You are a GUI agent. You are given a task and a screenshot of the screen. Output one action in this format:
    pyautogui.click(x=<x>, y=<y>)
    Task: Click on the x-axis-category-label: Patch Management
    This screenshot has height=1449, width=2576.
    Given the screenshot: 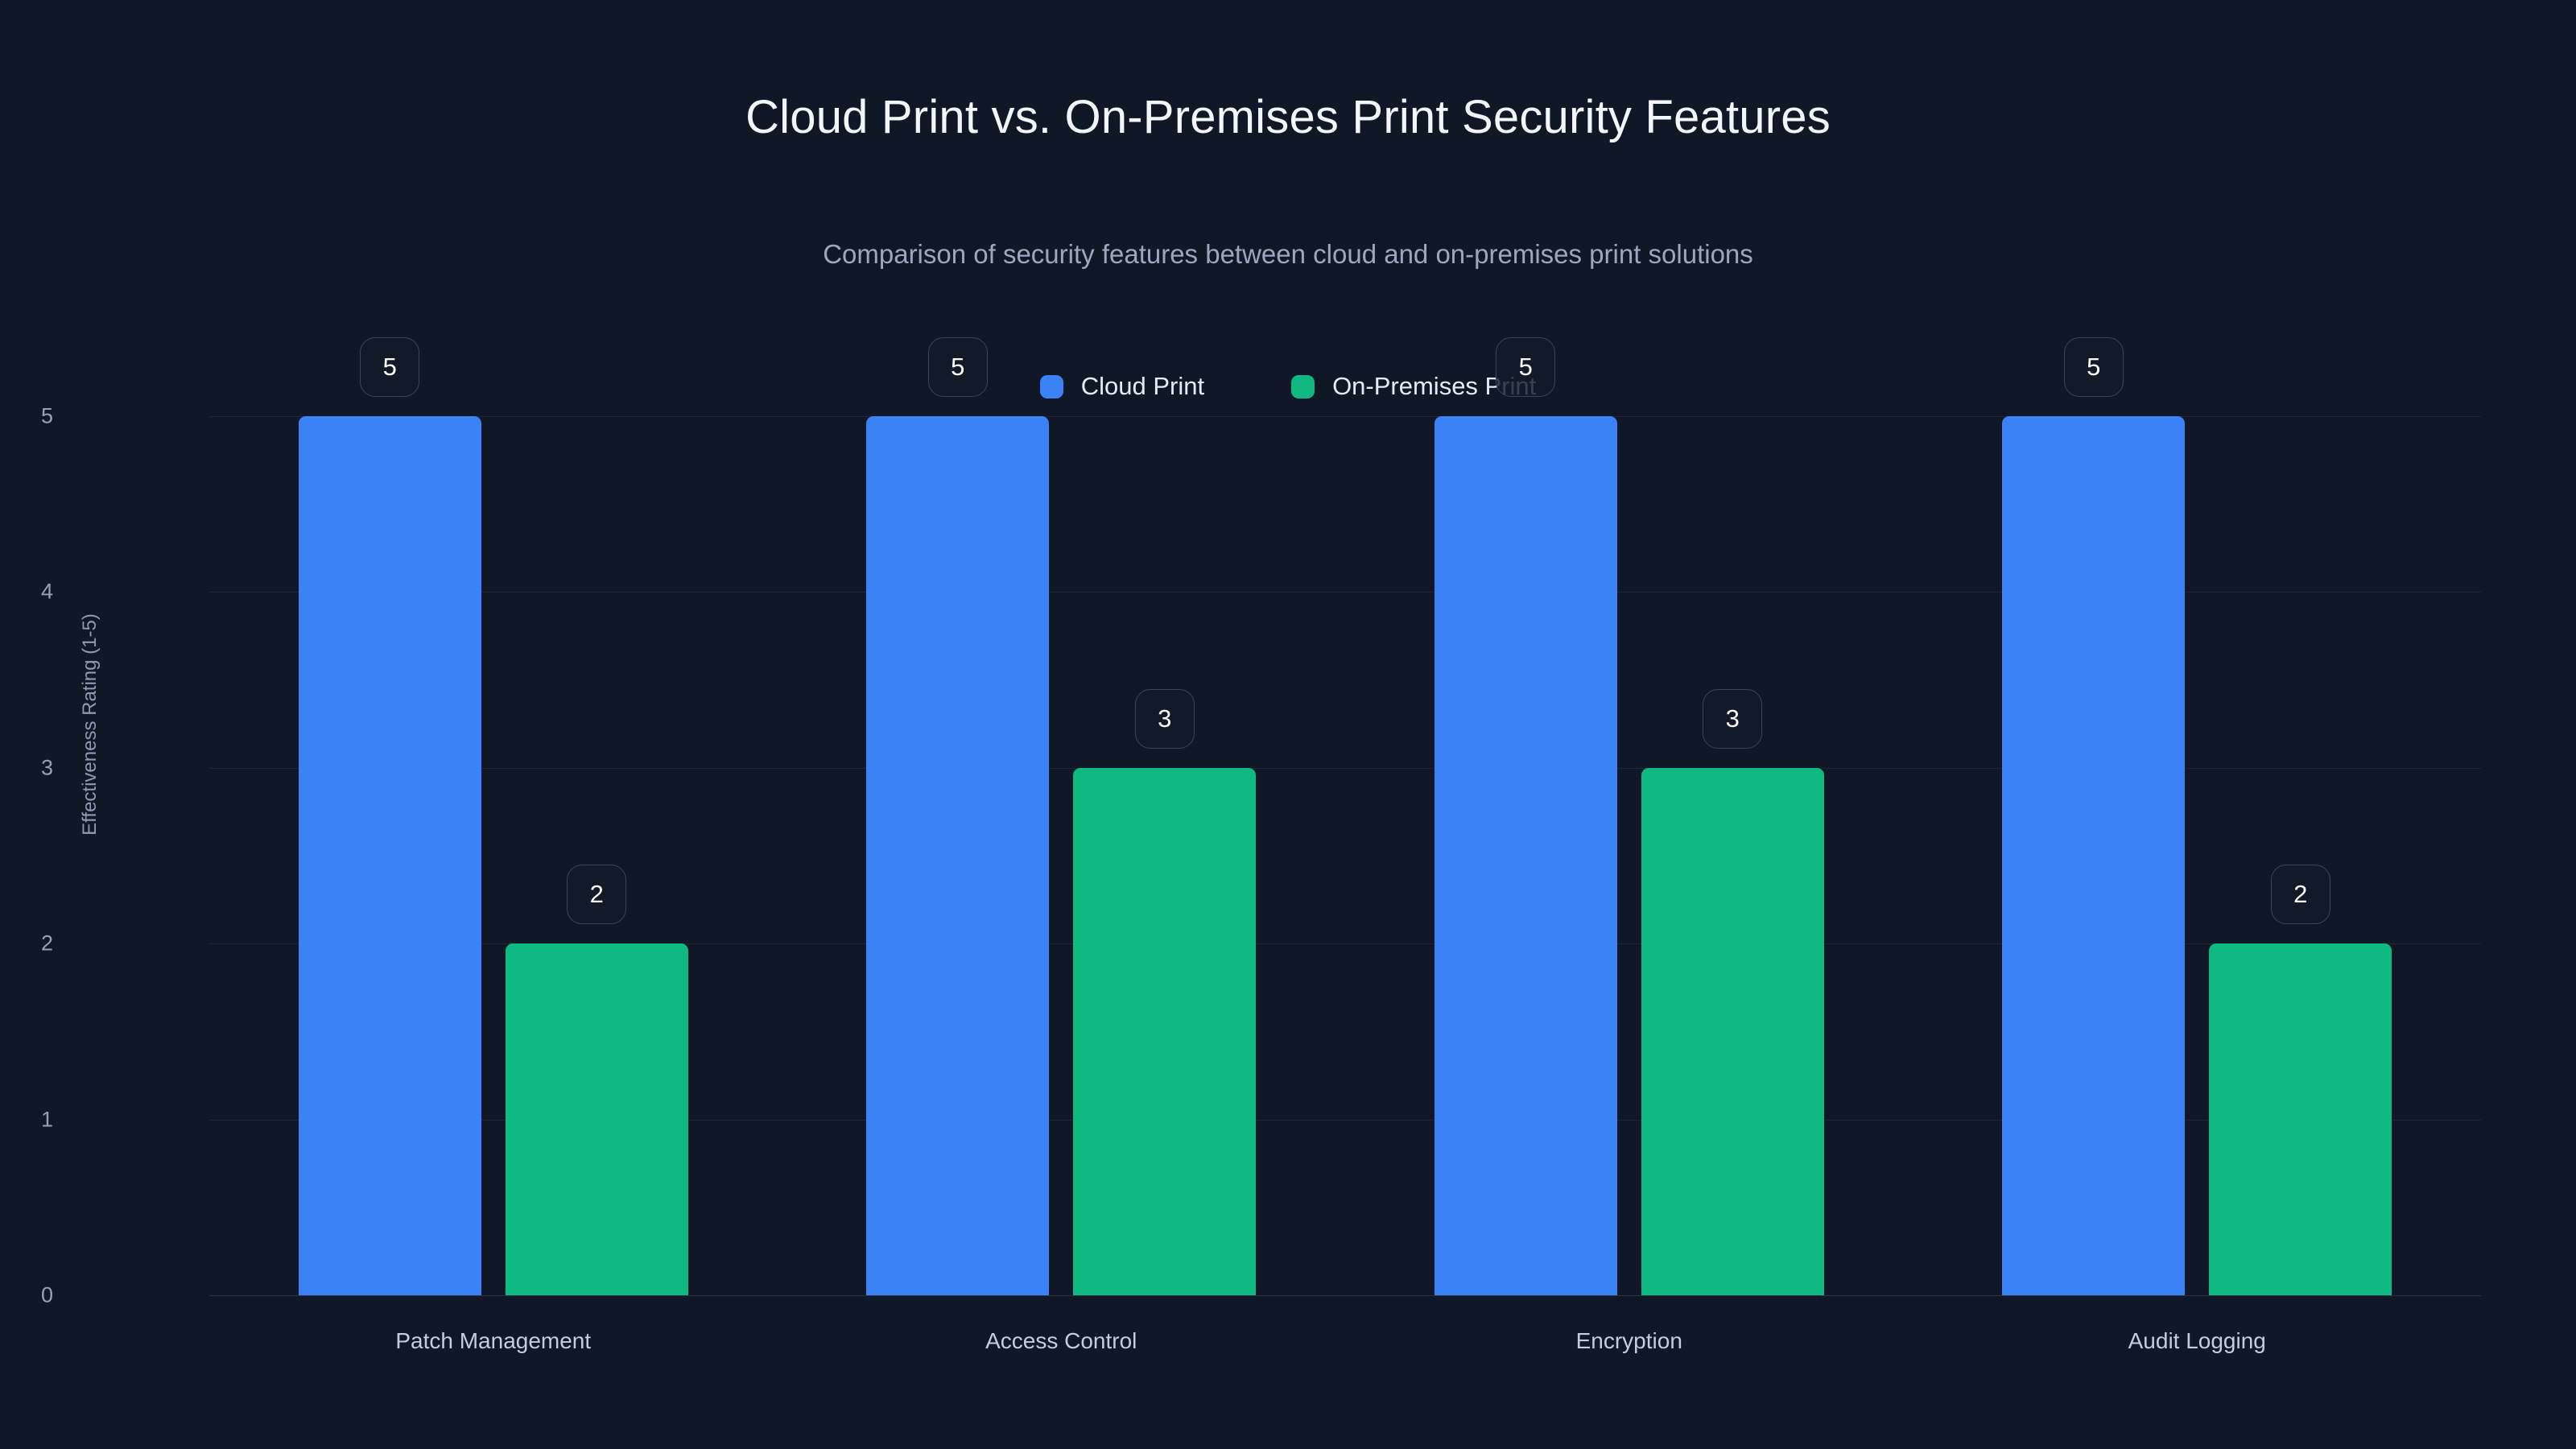 What is the action you would take?
    pyautogui.click(x=493, y=1340)
    